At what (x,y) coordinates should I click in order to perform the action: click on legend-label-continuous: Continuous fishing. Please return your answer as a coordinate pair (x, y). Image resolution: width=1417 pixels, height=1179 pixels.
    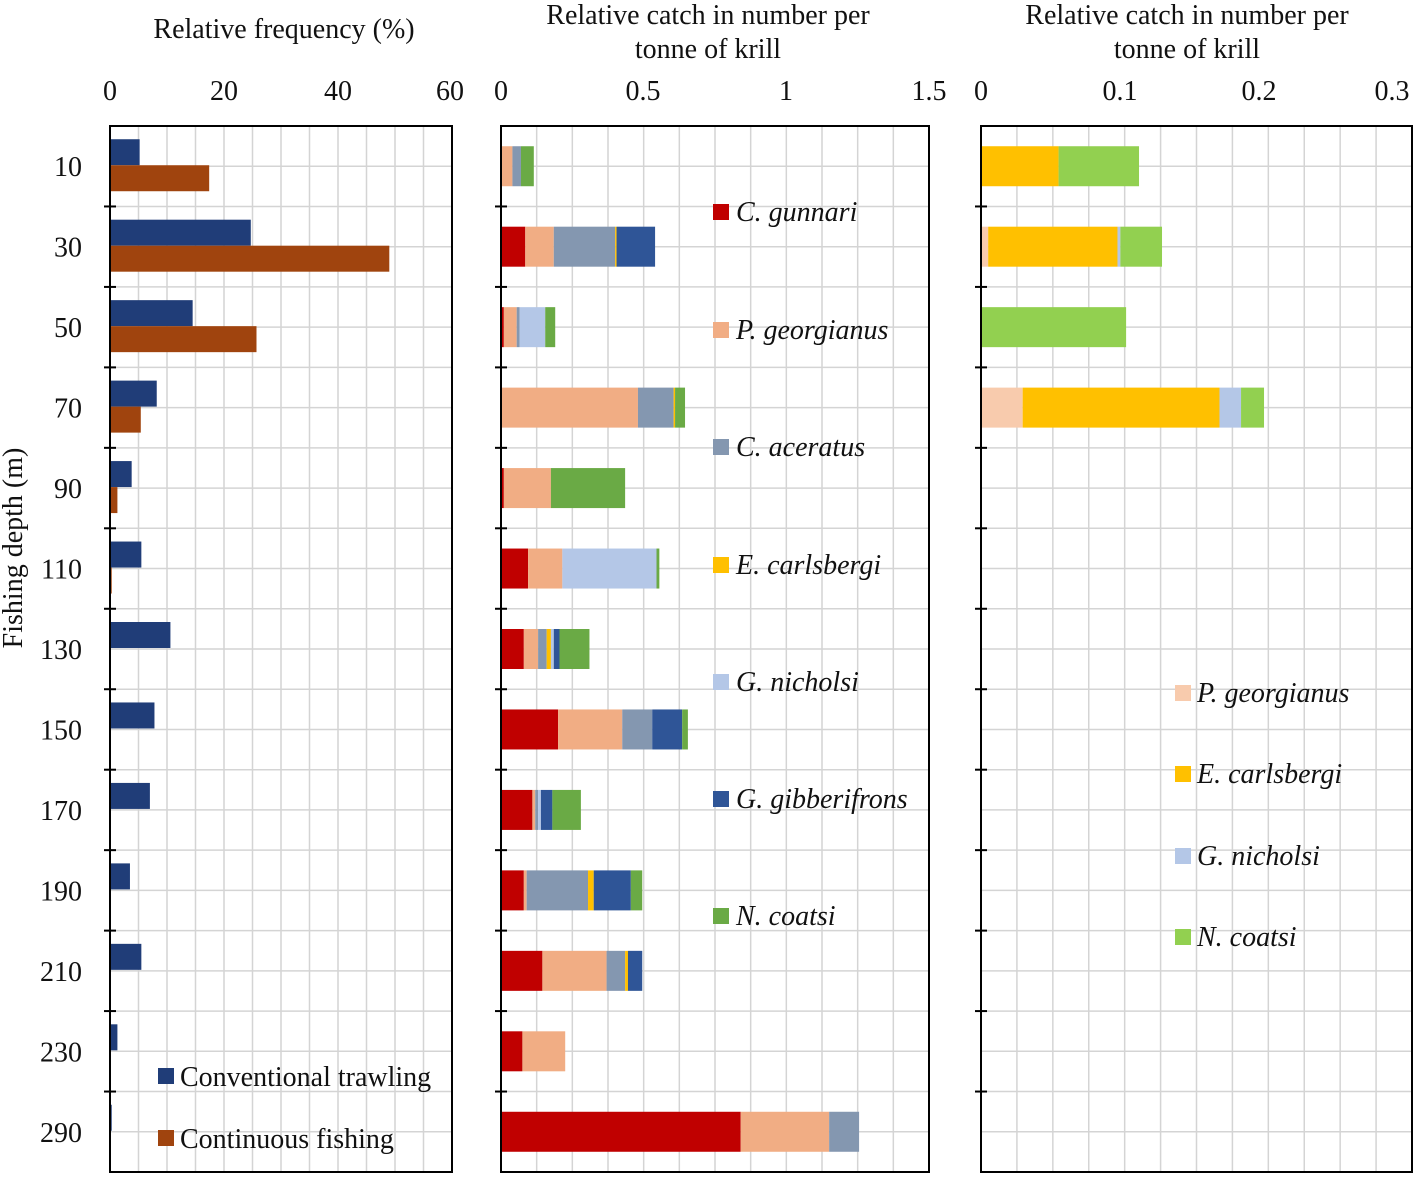
    Looking at the image, I should click on (287, 1139).